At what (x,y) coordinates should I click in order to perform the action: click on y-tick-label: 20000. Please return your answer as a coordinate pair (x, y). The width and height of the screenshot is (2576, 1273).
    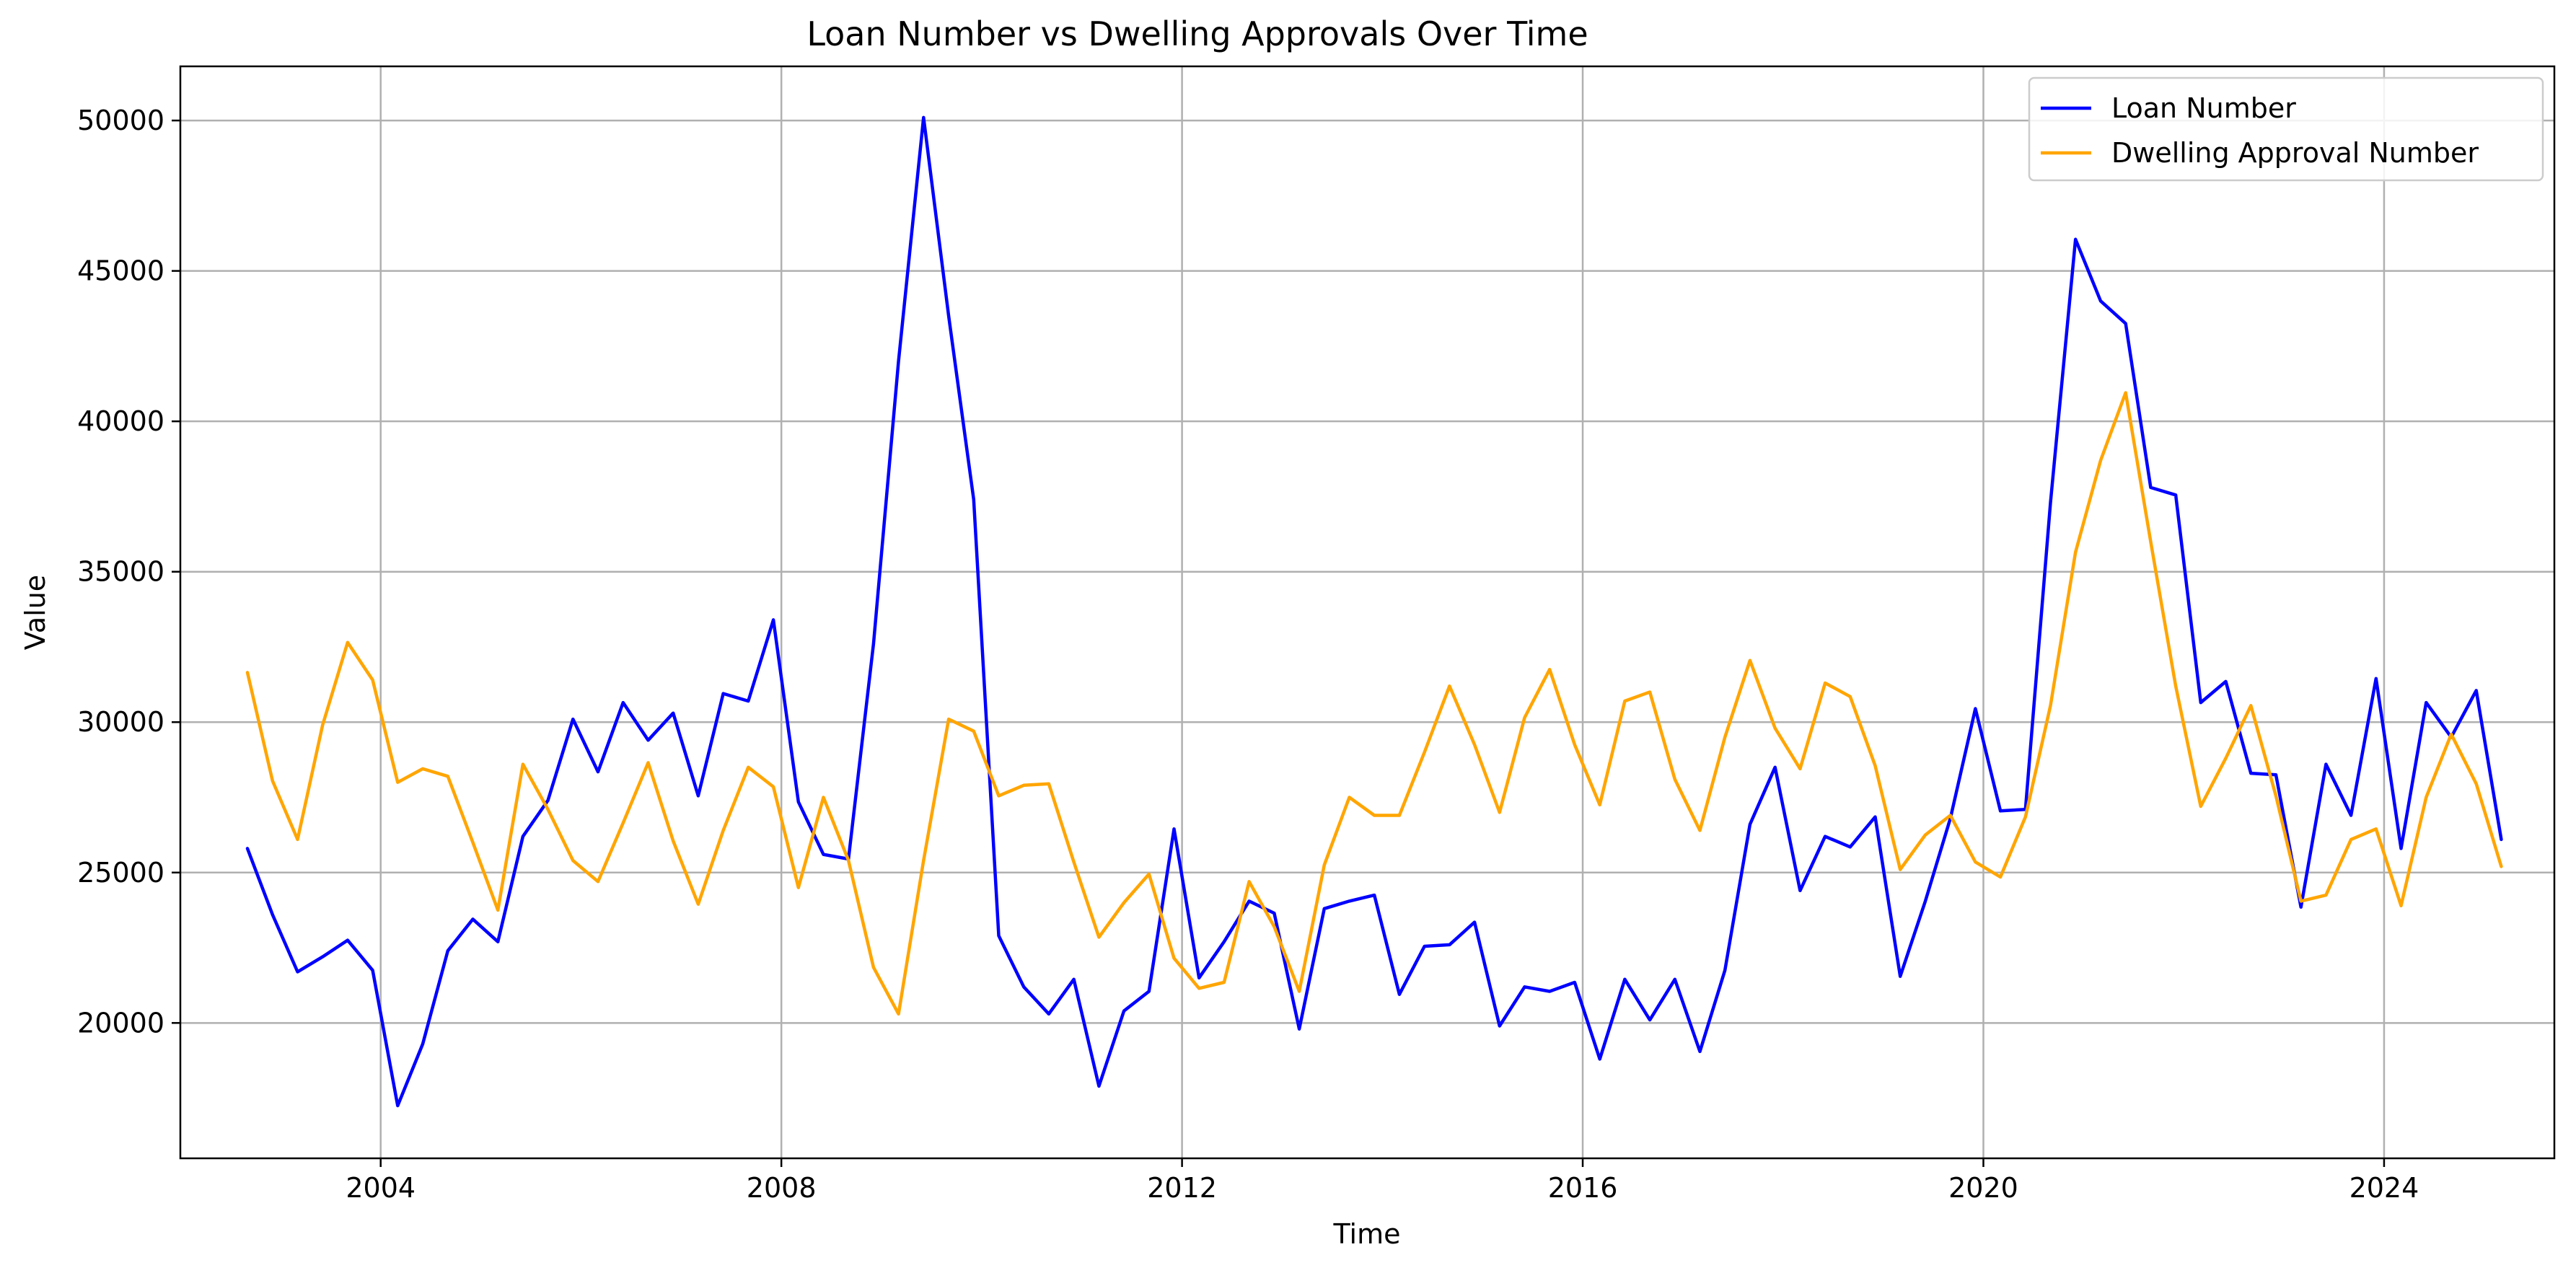
    Looking at the image, I should click on (120, 1023).